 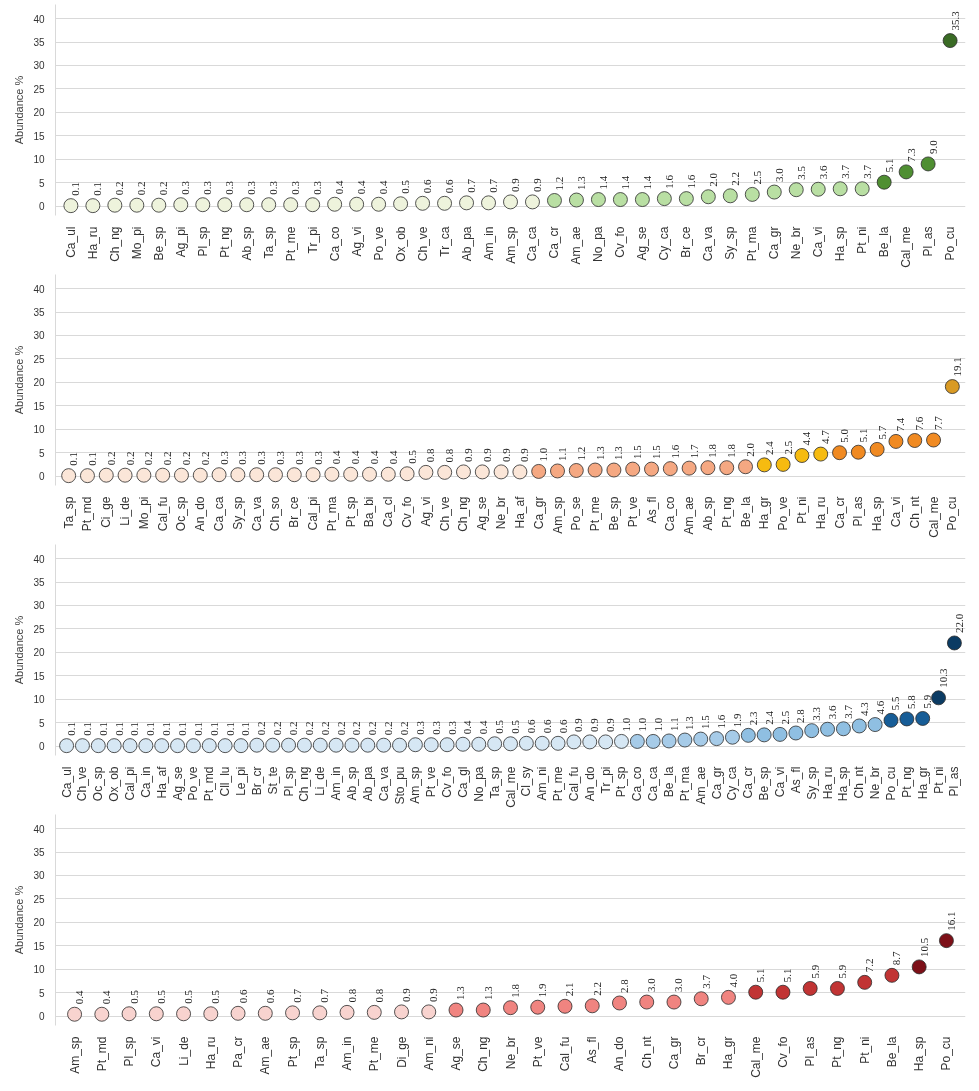 What do you see at coordinates (673, 1053) in the screenshot?
I see `x-tick-label: Ca_gr` at bounding box center [673, 1053].